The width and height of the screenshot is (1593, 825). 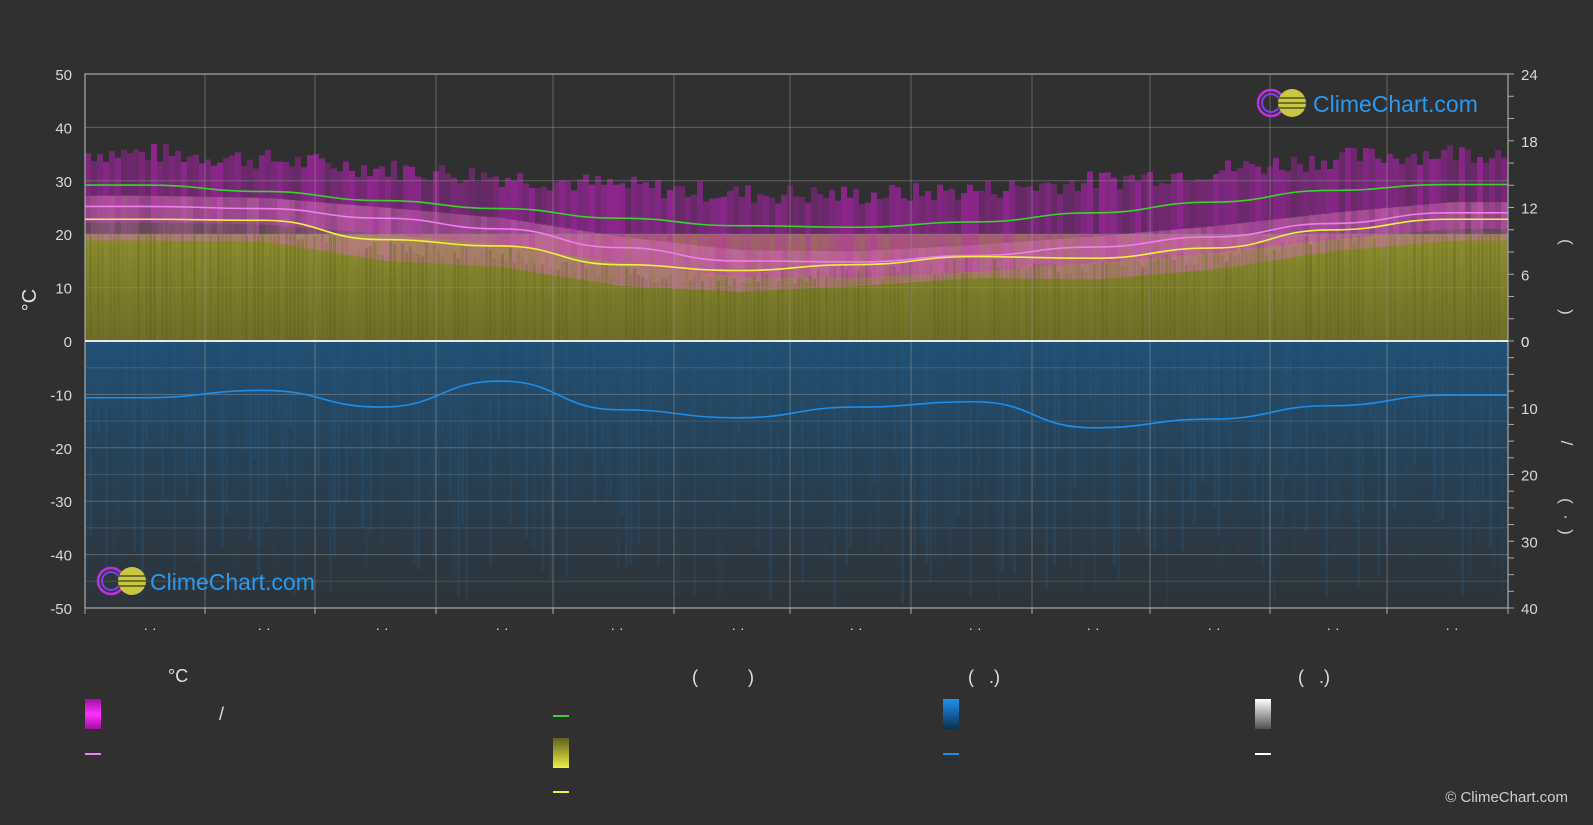 I want to click on x-tick-label: · ·, so click(x=1213, y=628).